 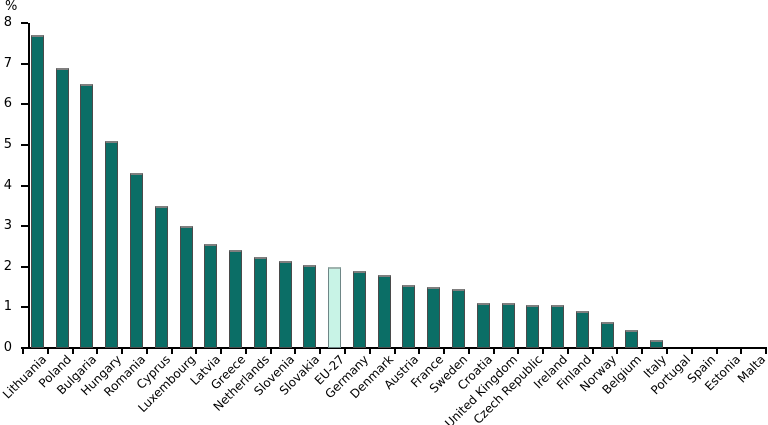 I want to click on y-axis-unit-label: %, so click(x=11, y=7).